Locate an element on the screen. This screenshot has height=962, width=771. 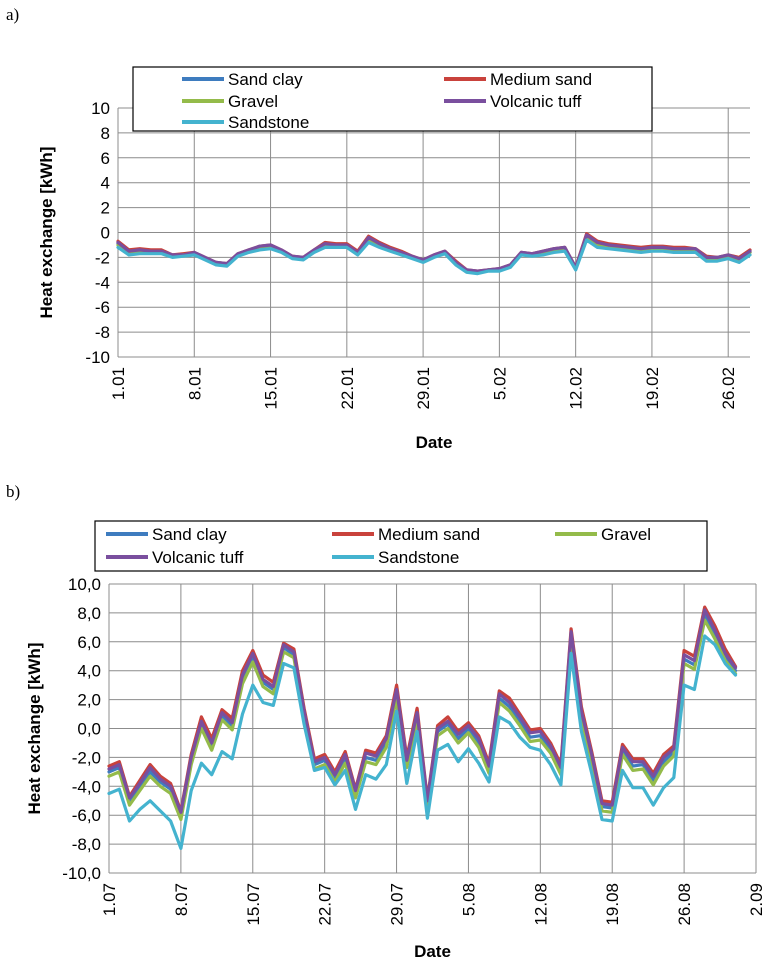
panel-label-a: a) is located at coordinates (12, 14).